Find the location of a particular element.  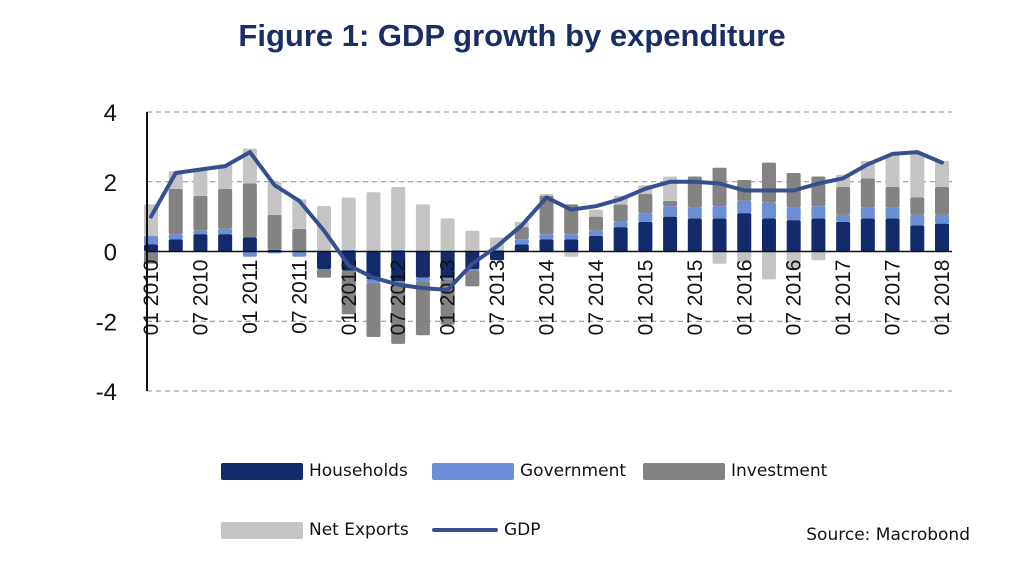

x-tick-label: 01 2010 is located at coordinates (151, 298).